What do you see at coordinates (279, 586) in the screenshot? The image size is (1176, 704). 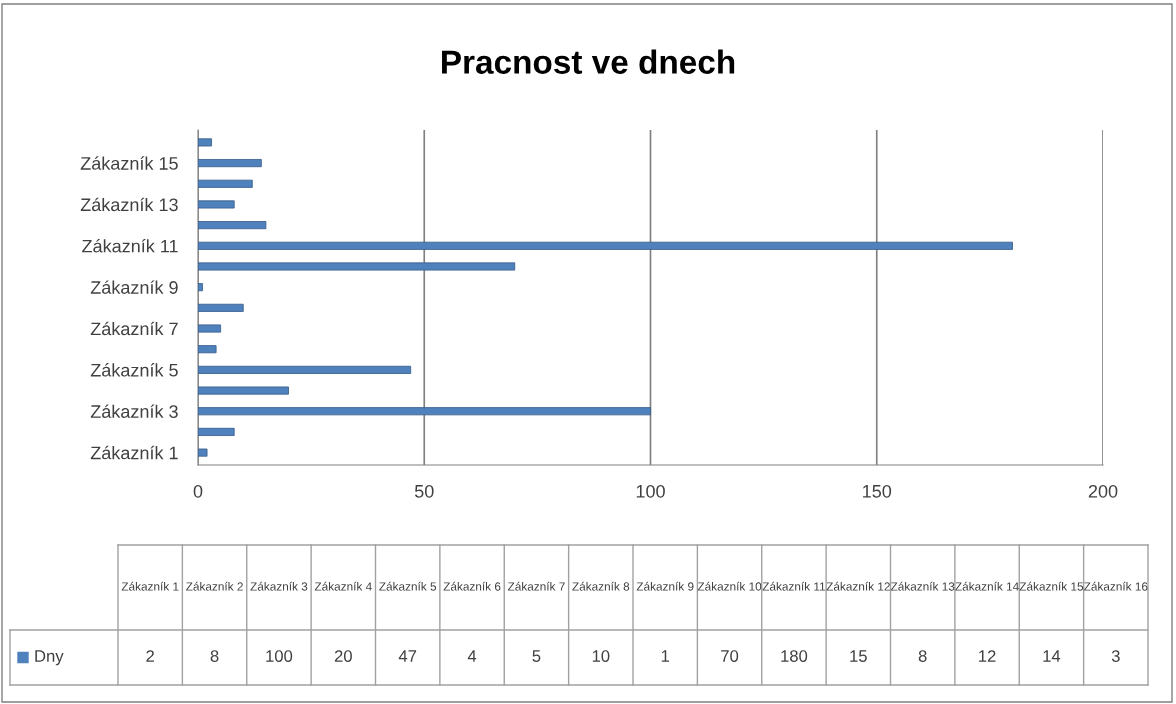 I see `category-label: Zákazník 3` at bounding box center [279, 586].